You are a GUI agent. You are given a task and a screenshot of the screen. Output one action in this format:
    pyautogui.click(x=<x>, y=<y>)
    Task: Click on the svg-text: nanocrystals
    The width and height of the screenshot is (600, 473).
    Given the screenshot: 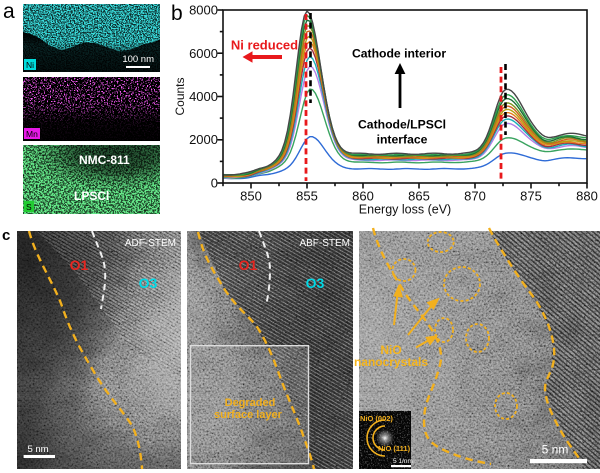 What is the action you would take?
    pyautogui.click(x=391, y=362)
    